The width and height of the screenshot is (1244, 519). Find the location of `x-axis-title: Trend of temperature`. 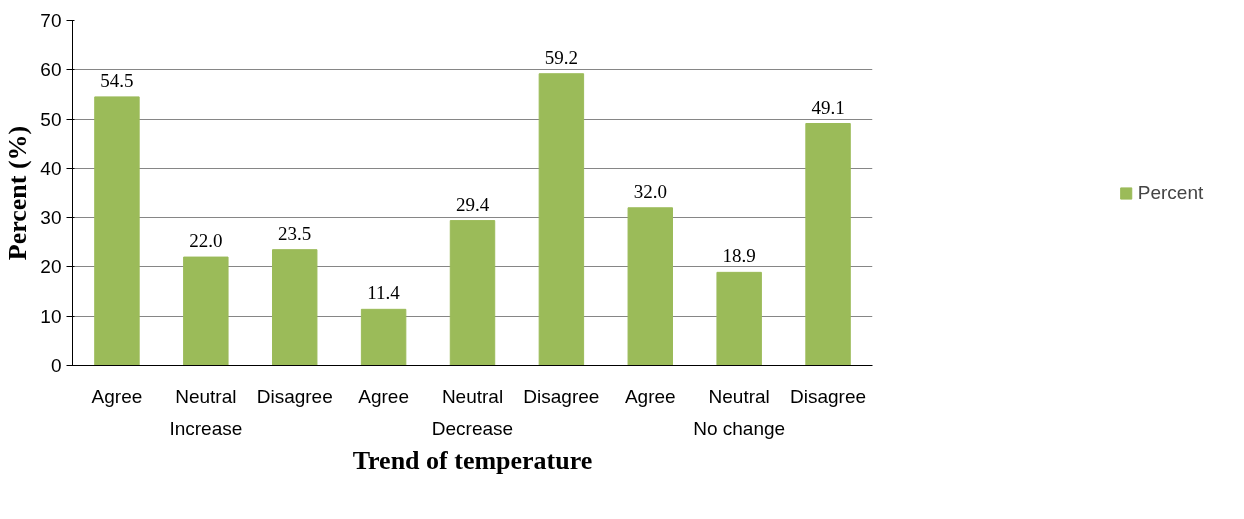

x-axis-title: Trend of temperature is located at coordinates (472, 460).